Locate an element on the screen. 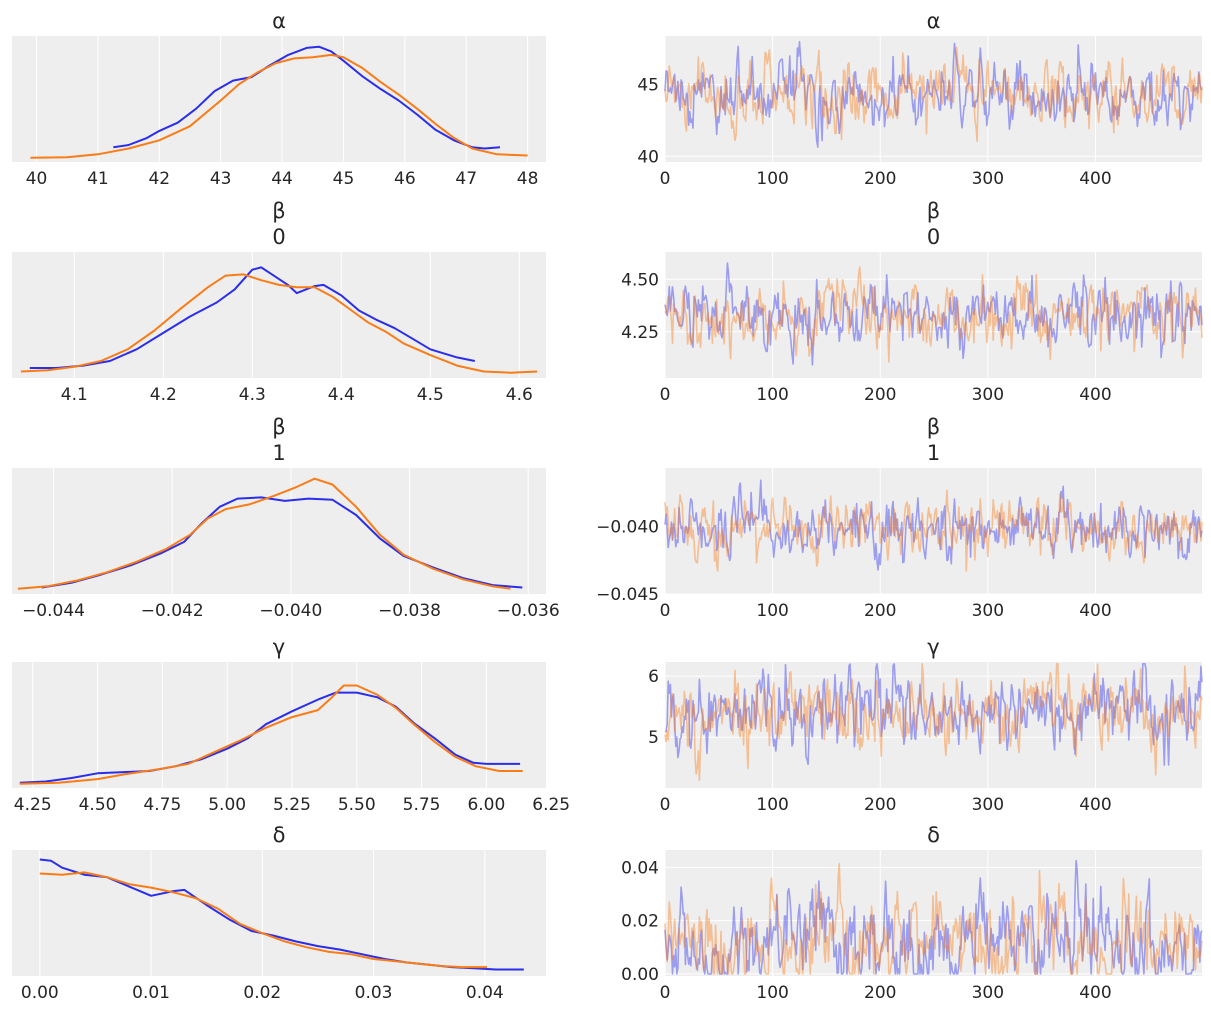  kde-x-tick-label: 42 is located at coordinates (159, 179).